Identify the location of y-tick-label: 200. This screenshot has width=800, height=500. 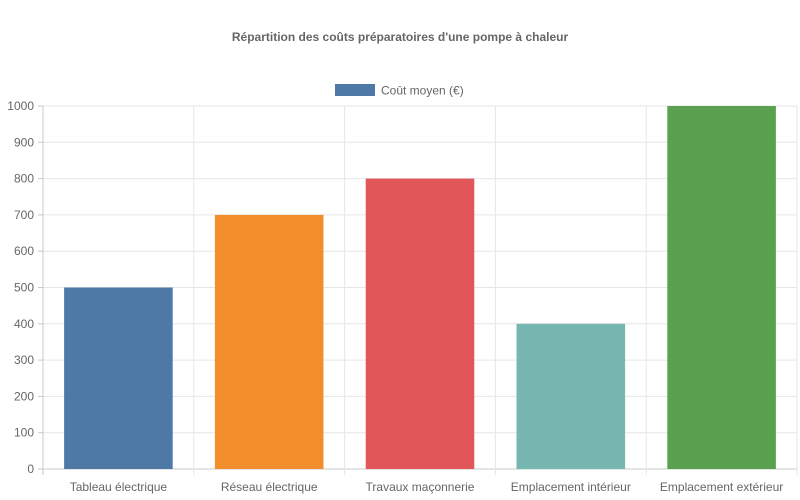
(24, 396).